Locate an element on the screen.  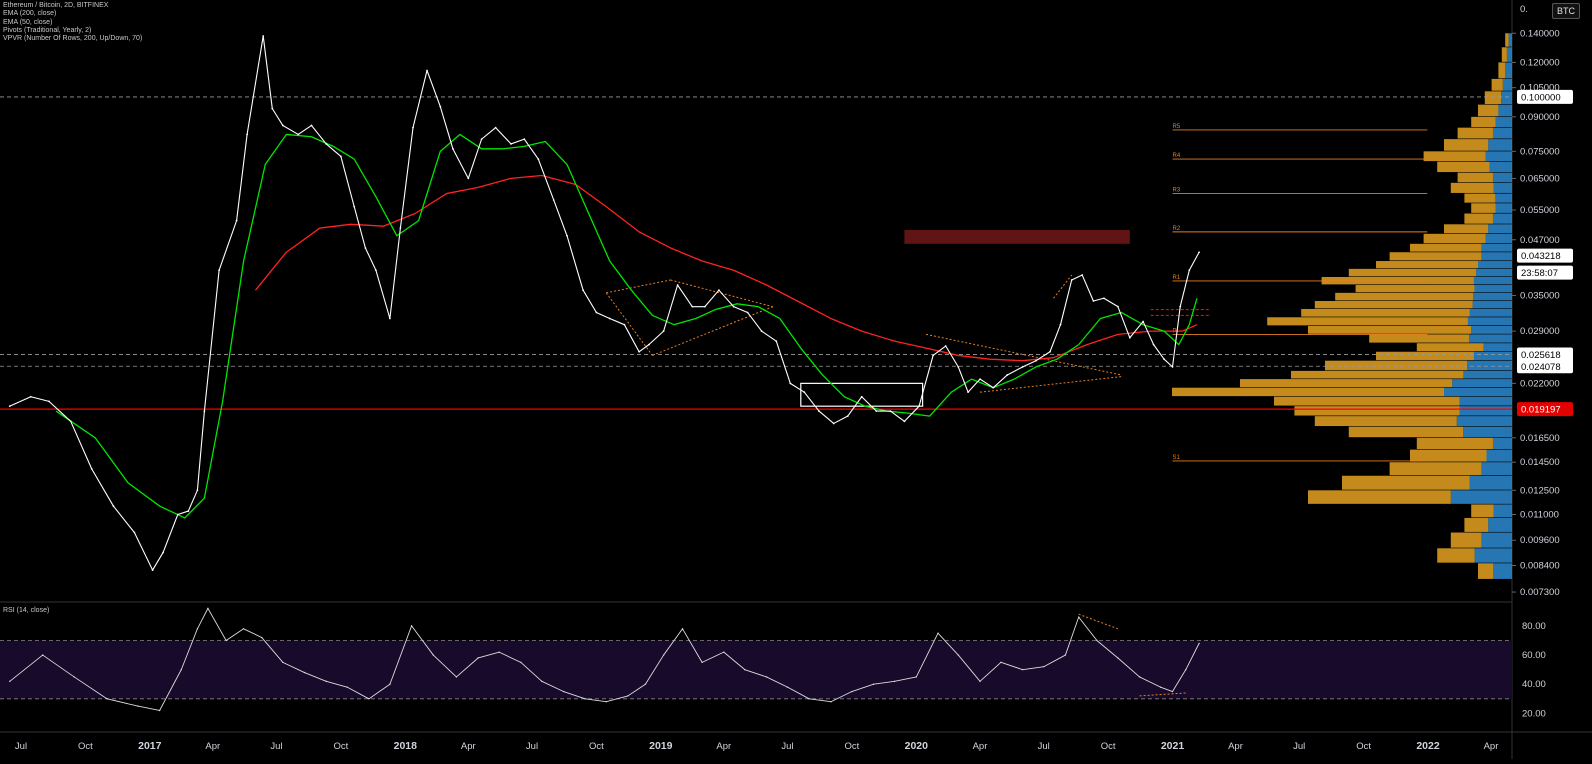
time-tick-label: Apr is located at coordinates (980, 746).